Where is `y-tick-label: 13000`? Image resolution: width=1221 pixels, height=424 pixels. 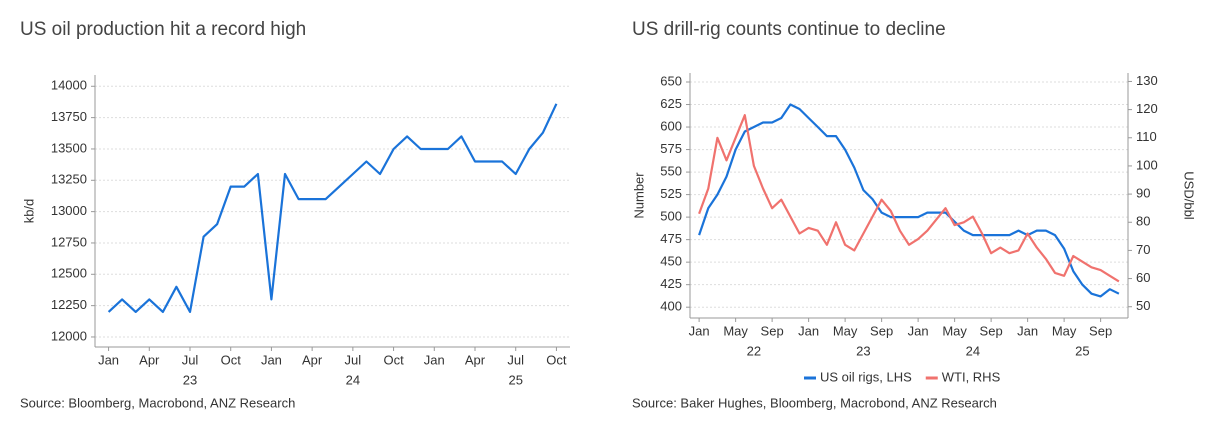
y-tick-label: 13000 is located at coordinates (69, 210).